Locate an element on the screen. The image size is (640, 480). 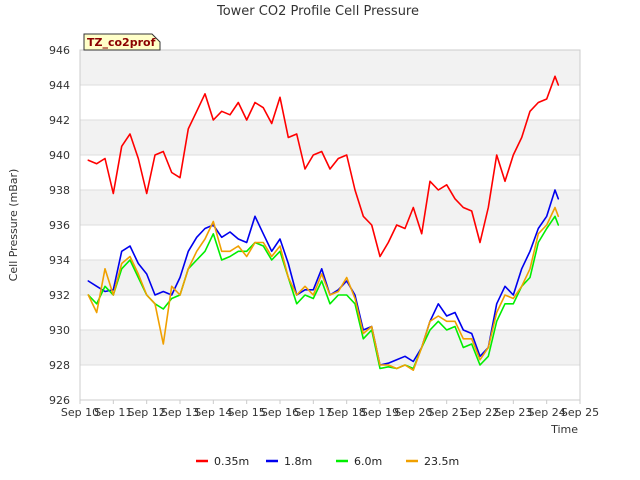
x-tick-label: Sep 19 is located at coordinates (380, 412).